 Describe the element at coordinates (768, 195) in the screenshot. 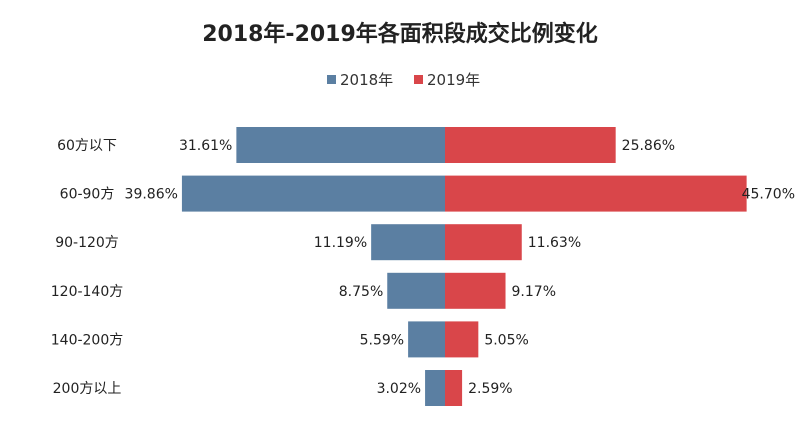

I see `data-label: 45.70%` at that location.